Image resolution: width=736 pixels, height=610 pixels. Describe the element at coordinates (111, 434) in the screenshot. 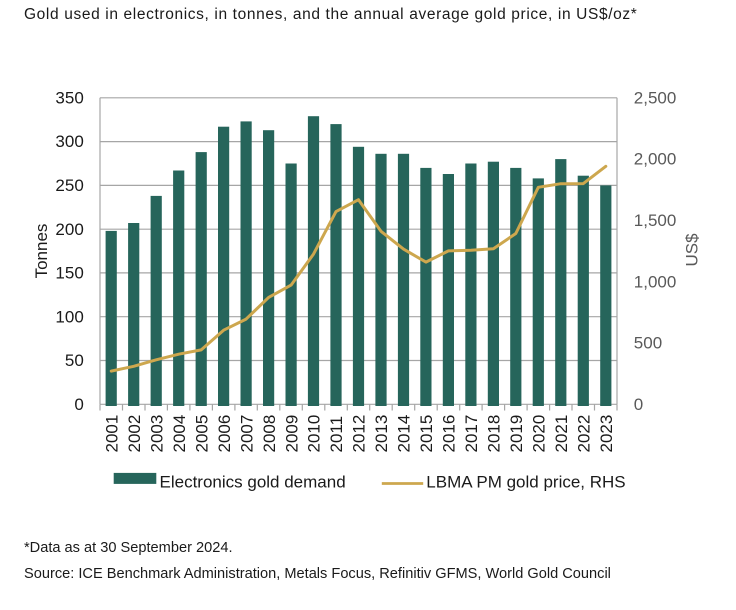

I see `svg-text: 2001` at that location.